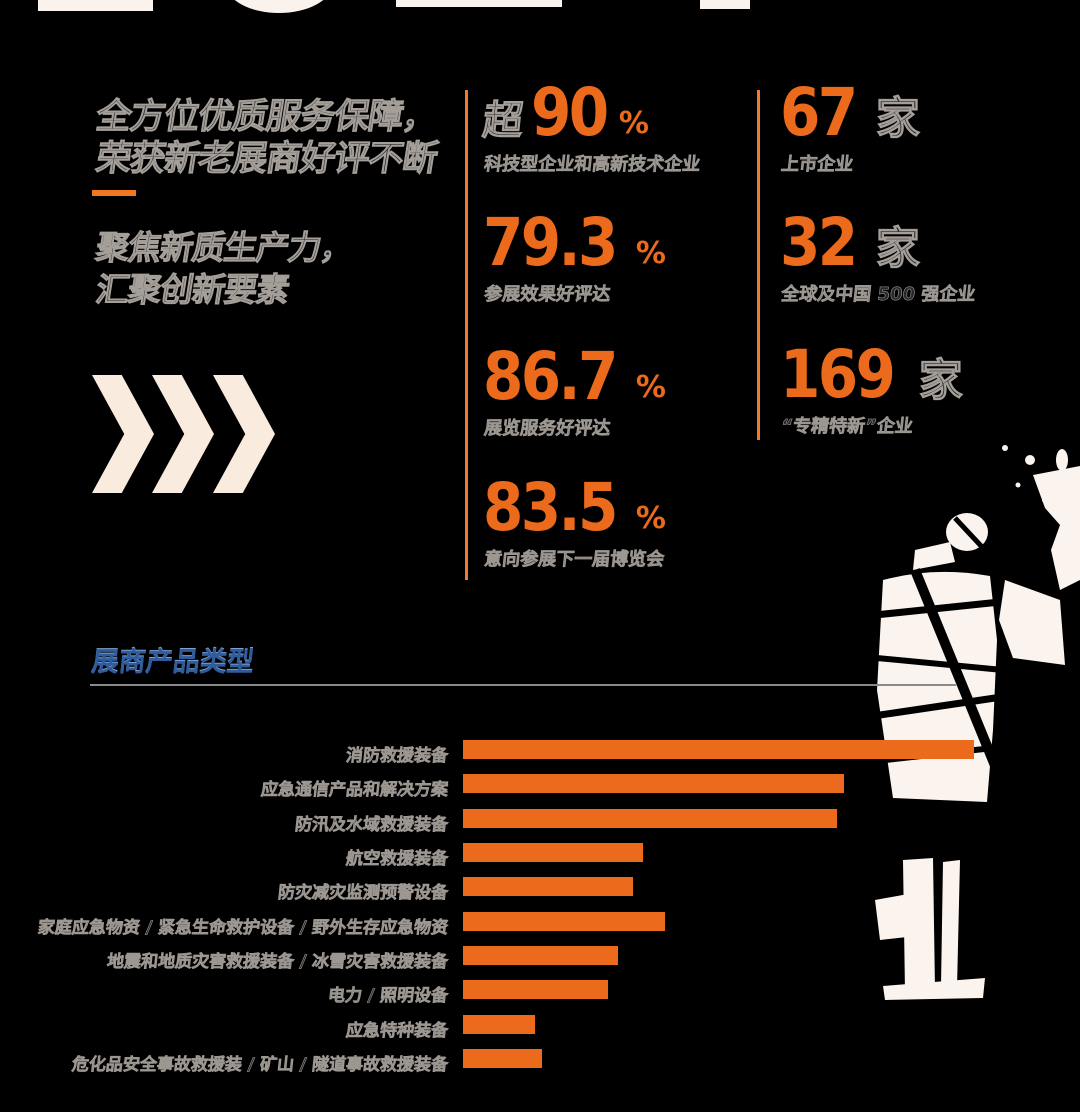 The image size is (1080, 1112). Describe the element at coordinates (547, 295) in the screenshot. I see `stat-label: 参展效果好评达` at that location.